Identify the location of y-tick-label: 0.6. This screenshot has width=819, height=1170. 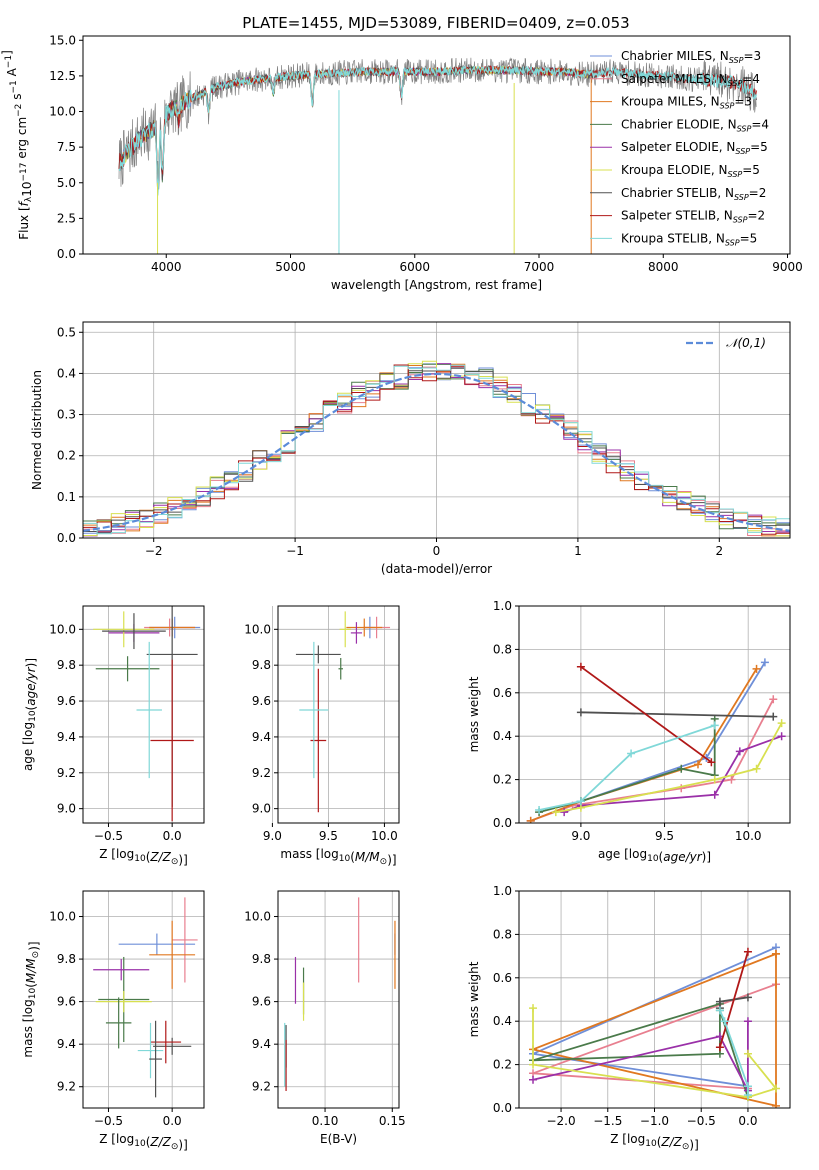
(502, 693).